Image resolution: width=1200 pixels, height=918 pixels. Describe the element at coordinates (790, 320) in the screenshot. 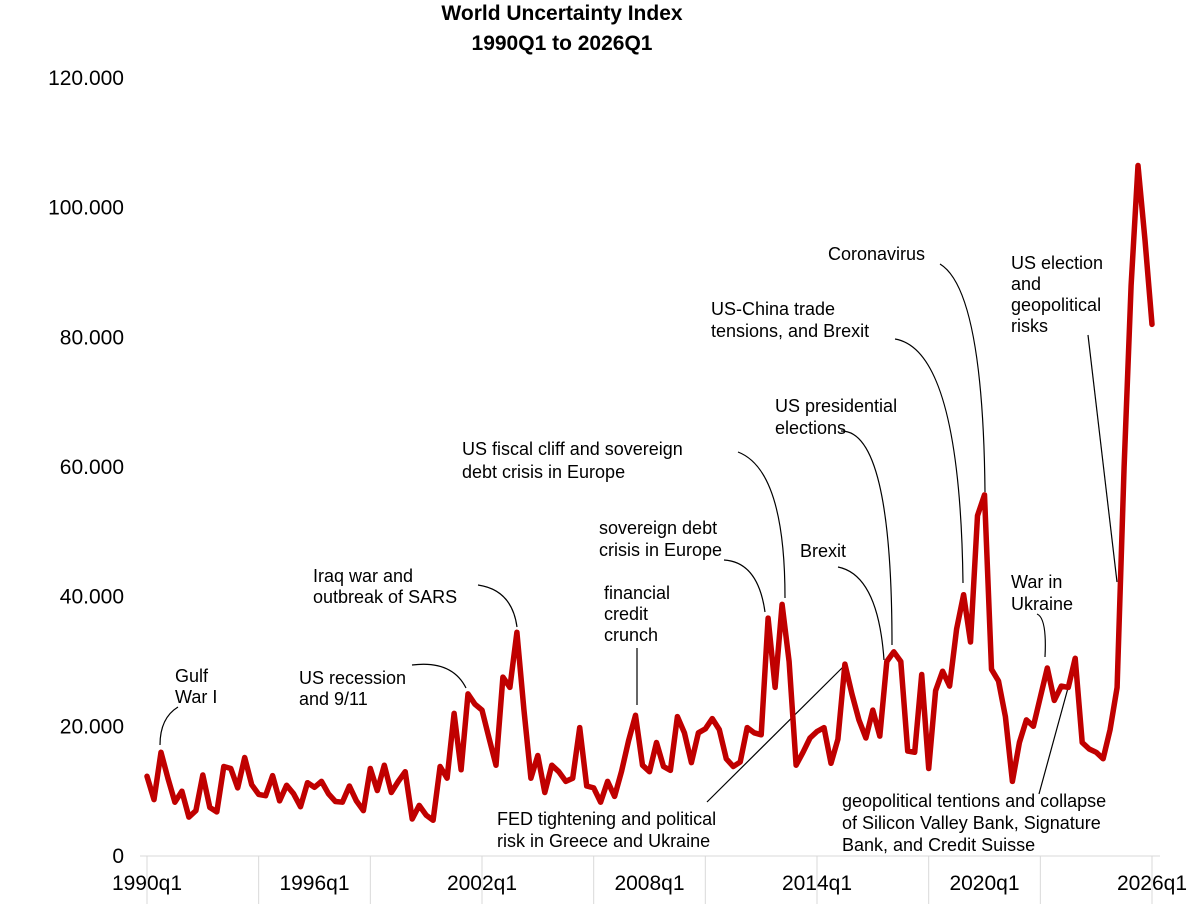

I see `annotation-label: US-China trade tensions, and Brexit` at that location.